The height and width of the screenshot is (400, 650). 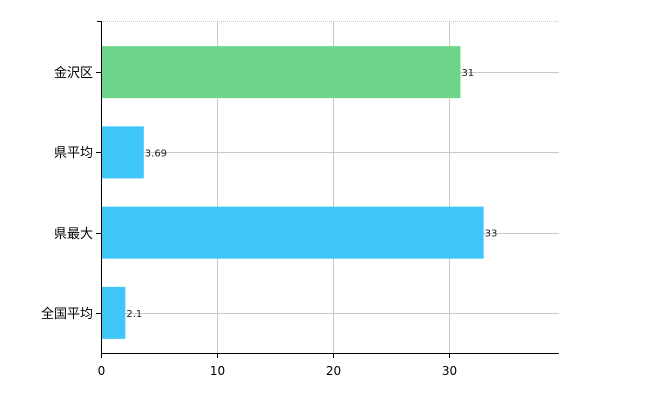 What do you see at coordinates (449, 371) in the screenshot?
I see `x-tick-label: 30` at bounding box center [449, 371].